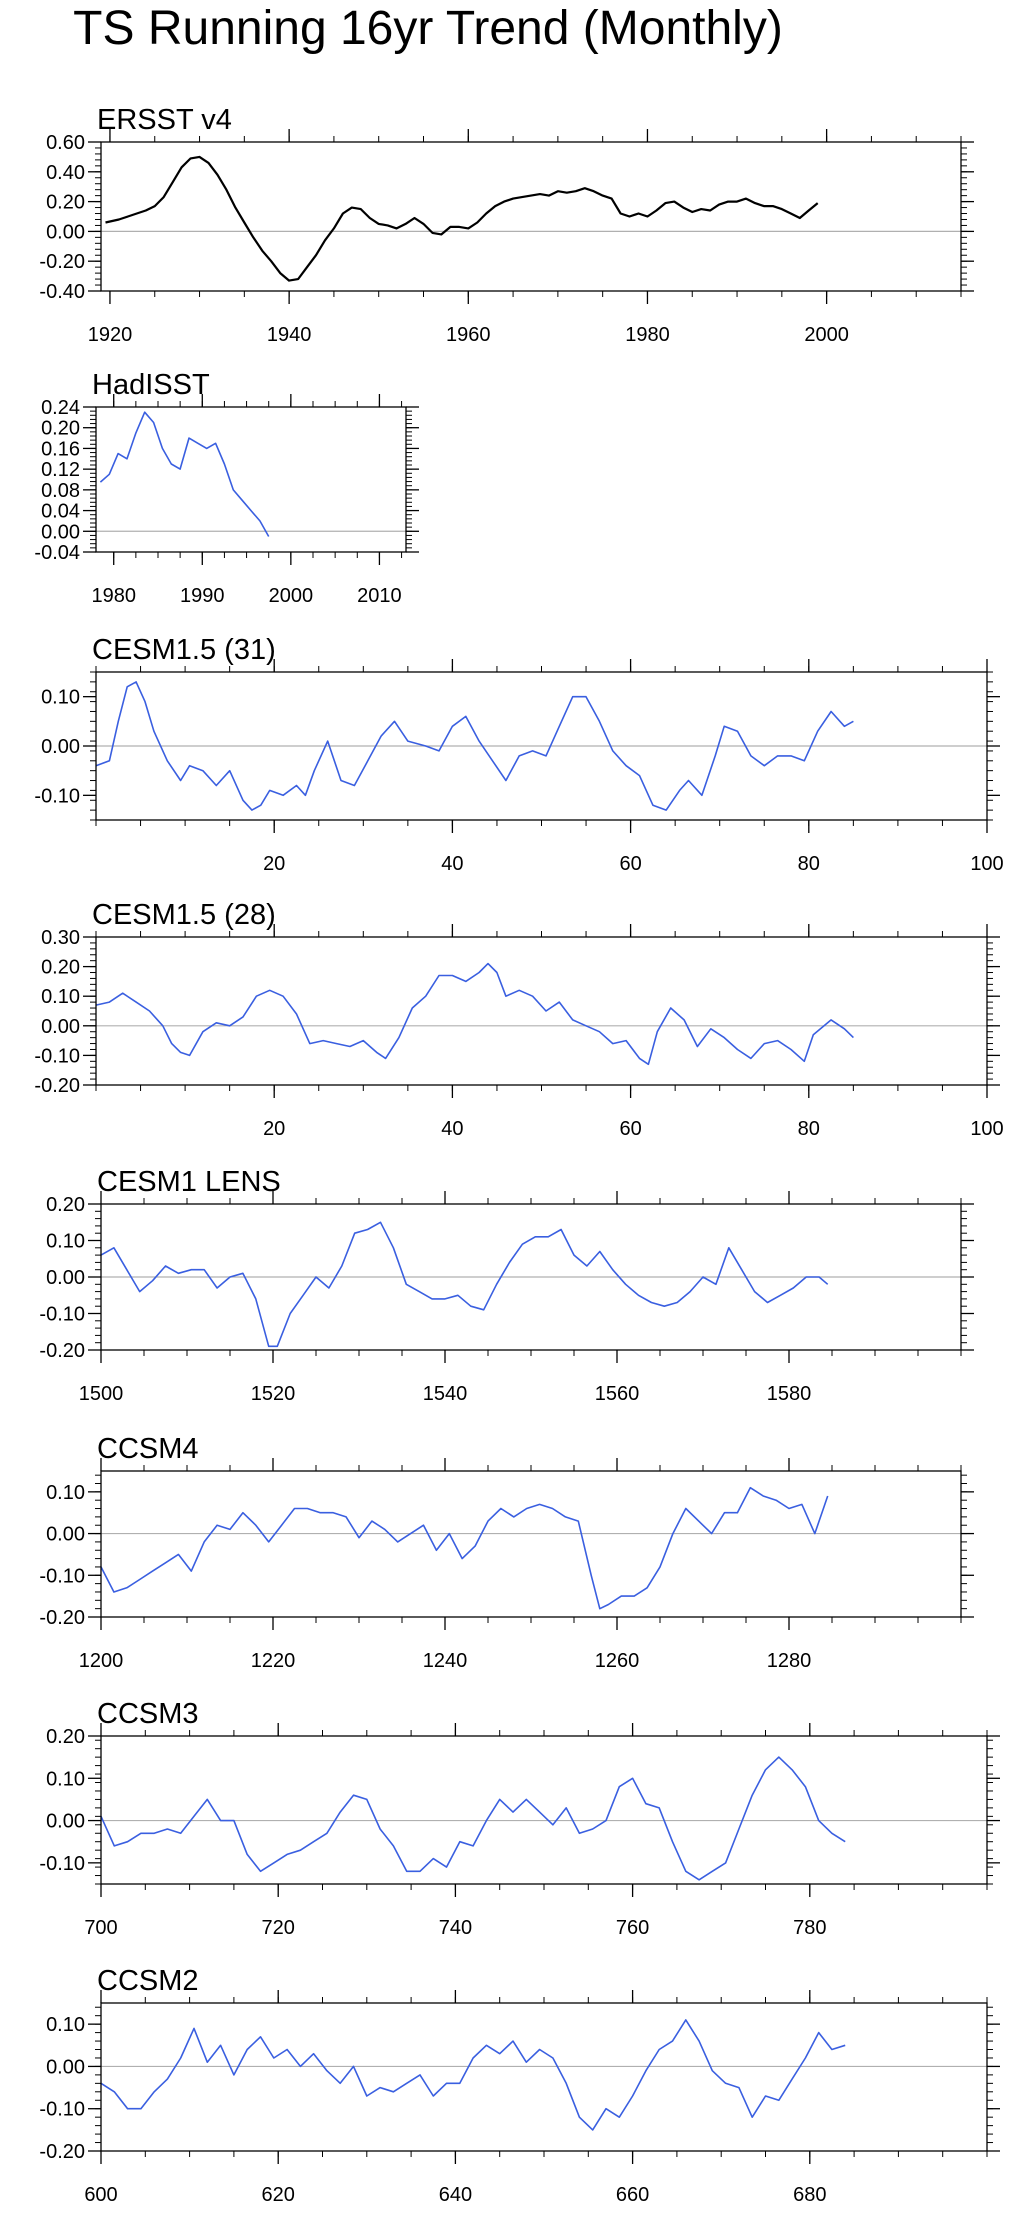  Describe the element at coordinates (60, 470) in the screenshot. I see `y-tick-label: 0.12` at that location.